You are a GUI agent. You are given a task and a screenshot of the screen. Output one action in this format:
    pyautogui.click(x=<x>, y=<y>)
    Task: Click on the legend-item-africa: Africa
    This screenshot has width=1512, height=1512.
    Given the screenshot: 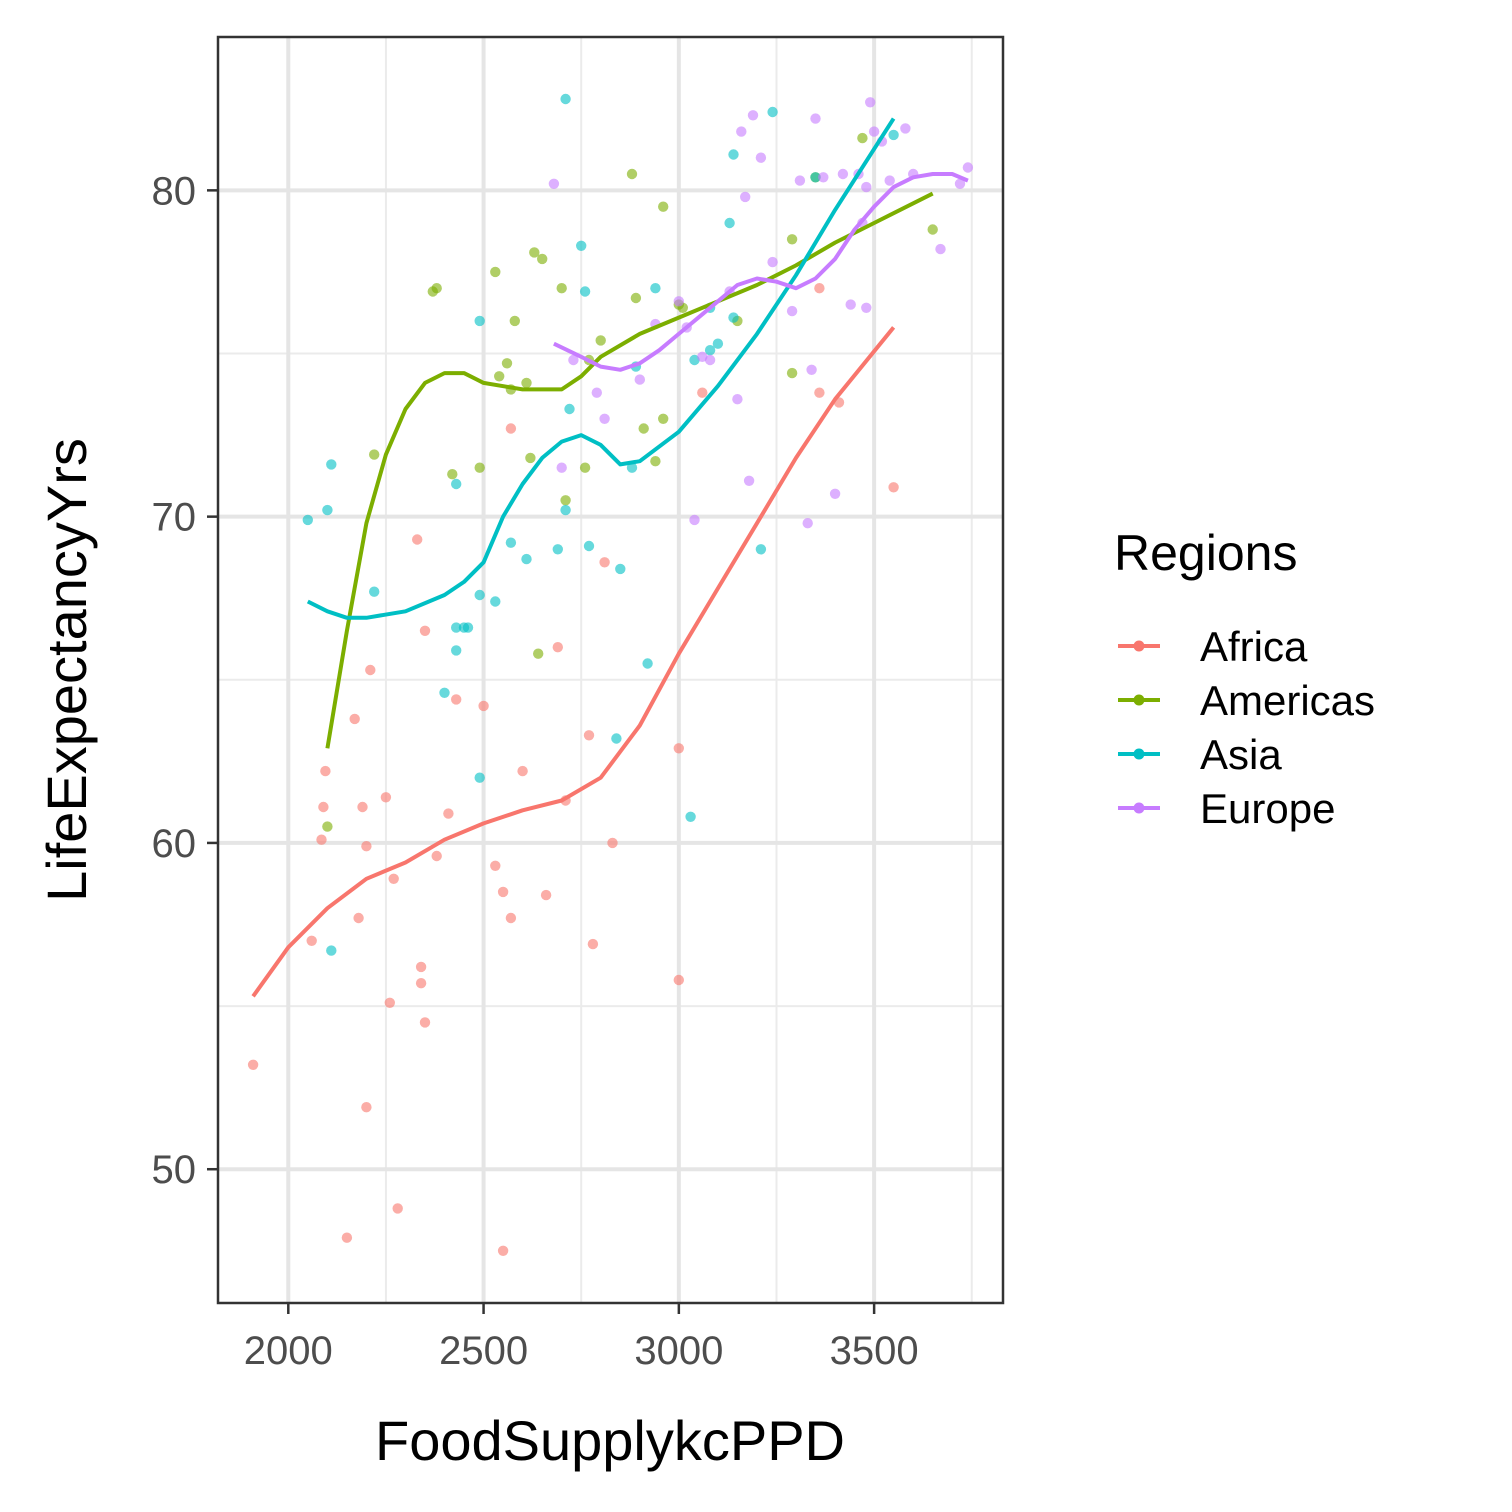 What is the action you would take?
    pyautogui.click(x=1213, y=646)
    